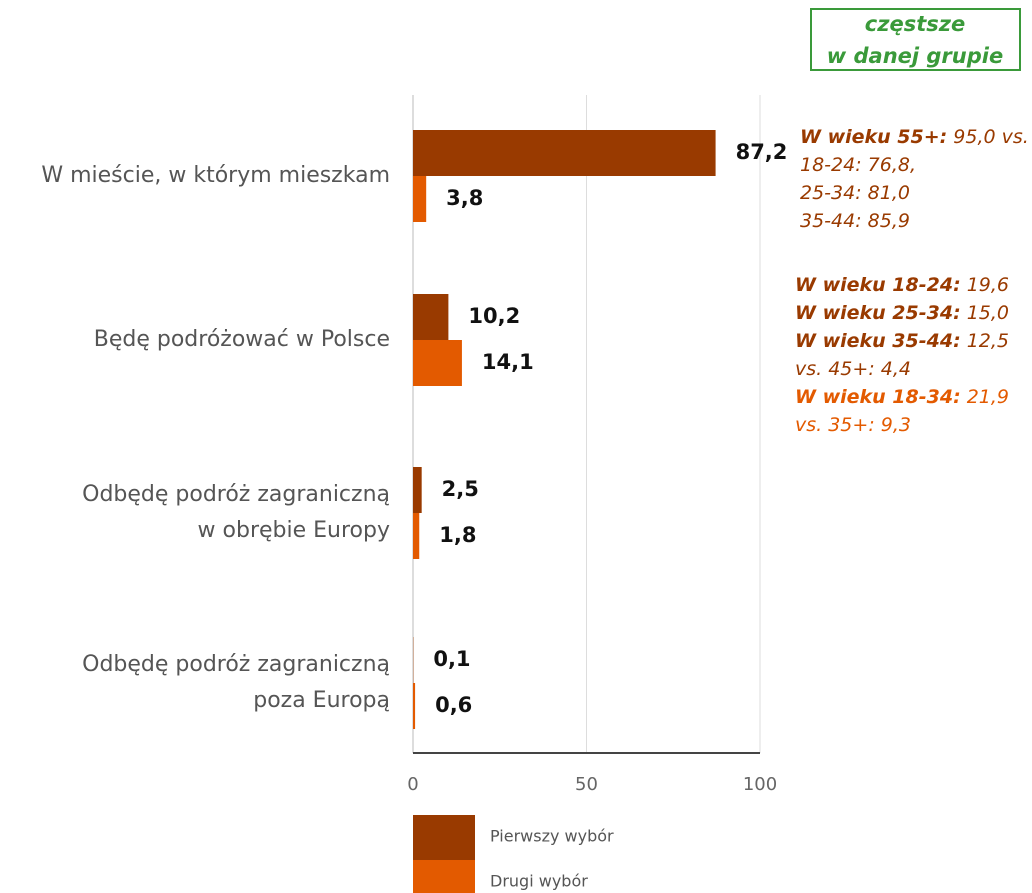  Describe the element at coordinates (552, 836) in the screenshot. I see `legend-label: Pierwszy wybór` at that location.